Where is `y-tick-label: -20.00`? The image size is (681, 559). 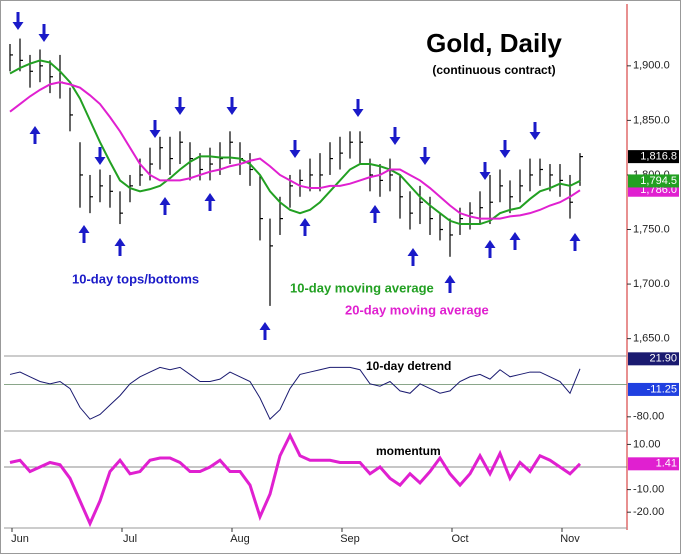
y-tick-label: -20.00 is located at coordinates (648, 512).